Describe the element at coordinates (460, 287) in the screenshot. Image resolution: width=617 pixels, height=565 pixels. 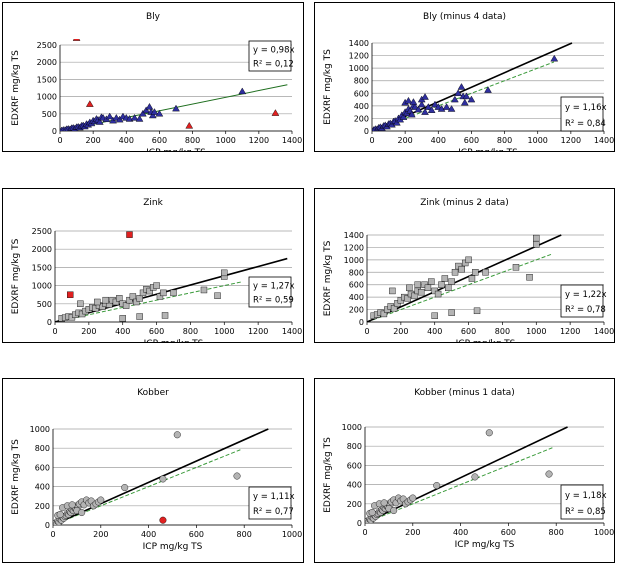
I see `one-to-one-line` at that location.